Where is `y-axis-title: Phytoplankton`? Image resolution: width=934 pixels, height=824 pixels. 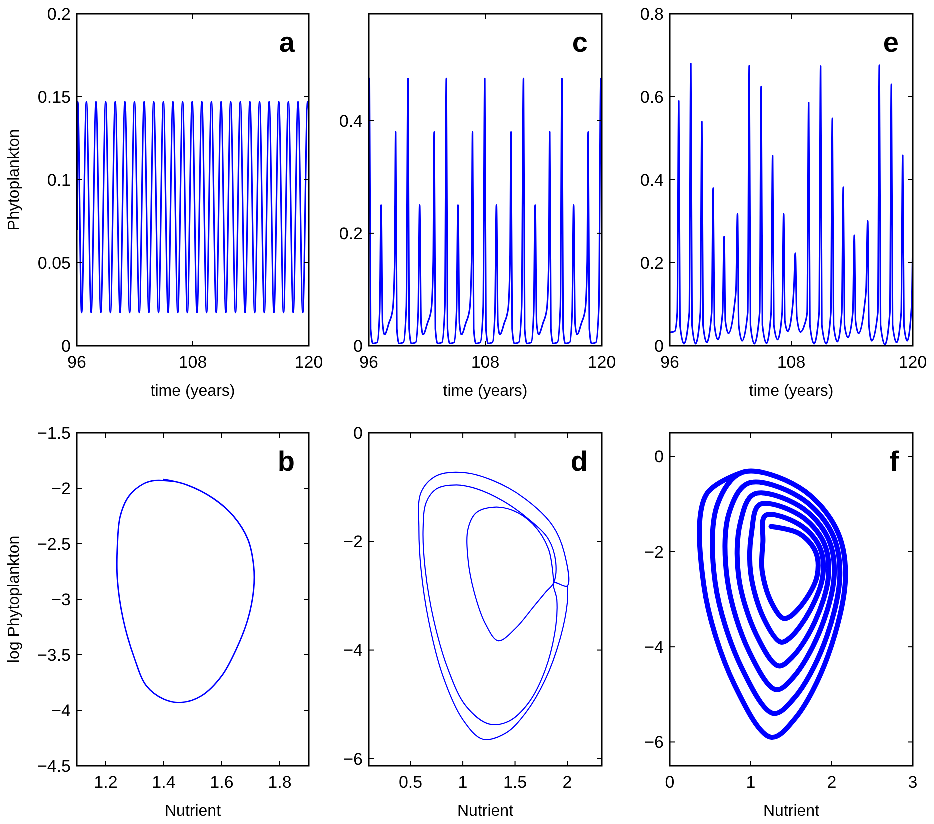 y-axis-title: Phytoplankton is located at coordinates (14, 180).